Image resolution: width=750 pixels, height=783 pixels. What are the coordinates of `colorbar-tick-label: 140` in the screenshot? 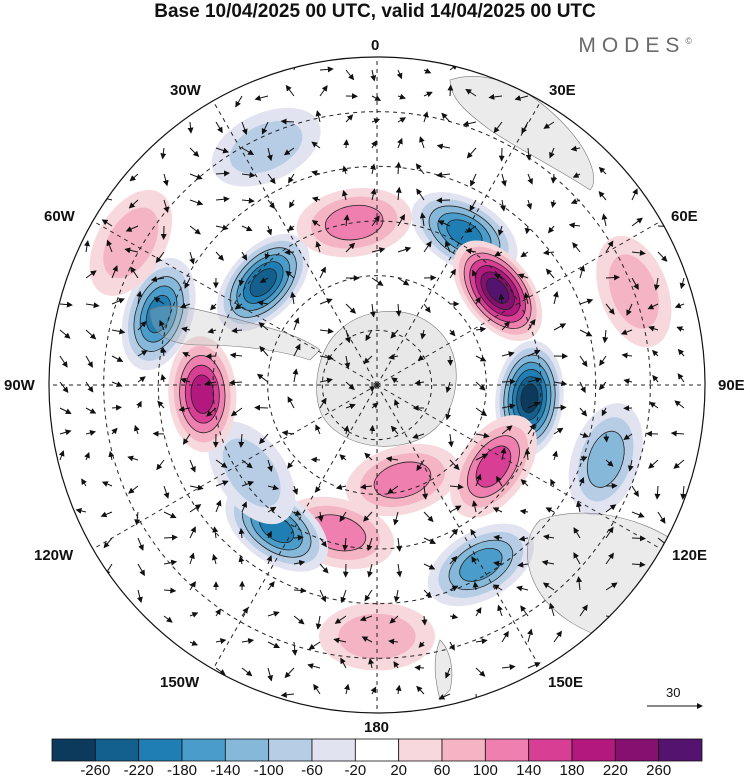 It's located at (529, 770).